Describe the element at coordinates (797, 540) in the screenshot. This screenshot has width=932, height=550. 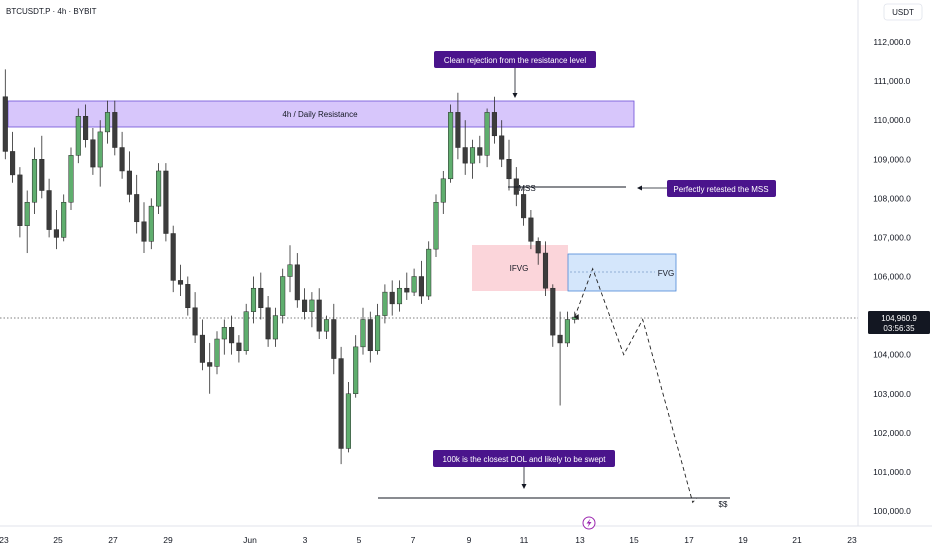
I see `time-tick-label: 21` at that location.